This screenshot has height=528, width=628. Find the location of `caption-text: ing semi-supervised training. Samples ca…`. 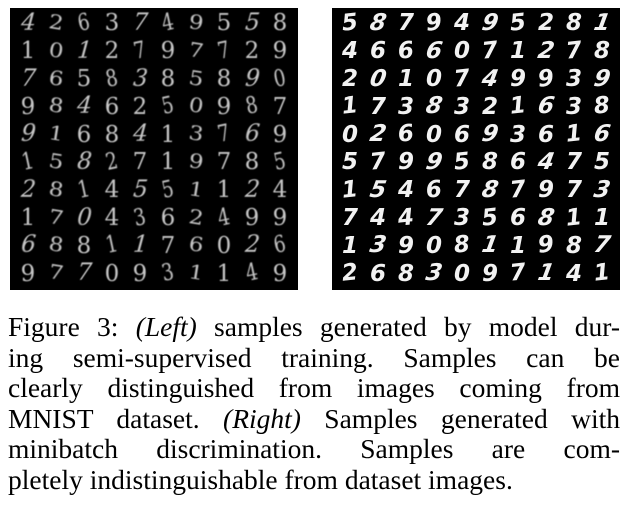

caption-text: ing semi-supervised training. Samples ca… is located at coordinates (314, 357).